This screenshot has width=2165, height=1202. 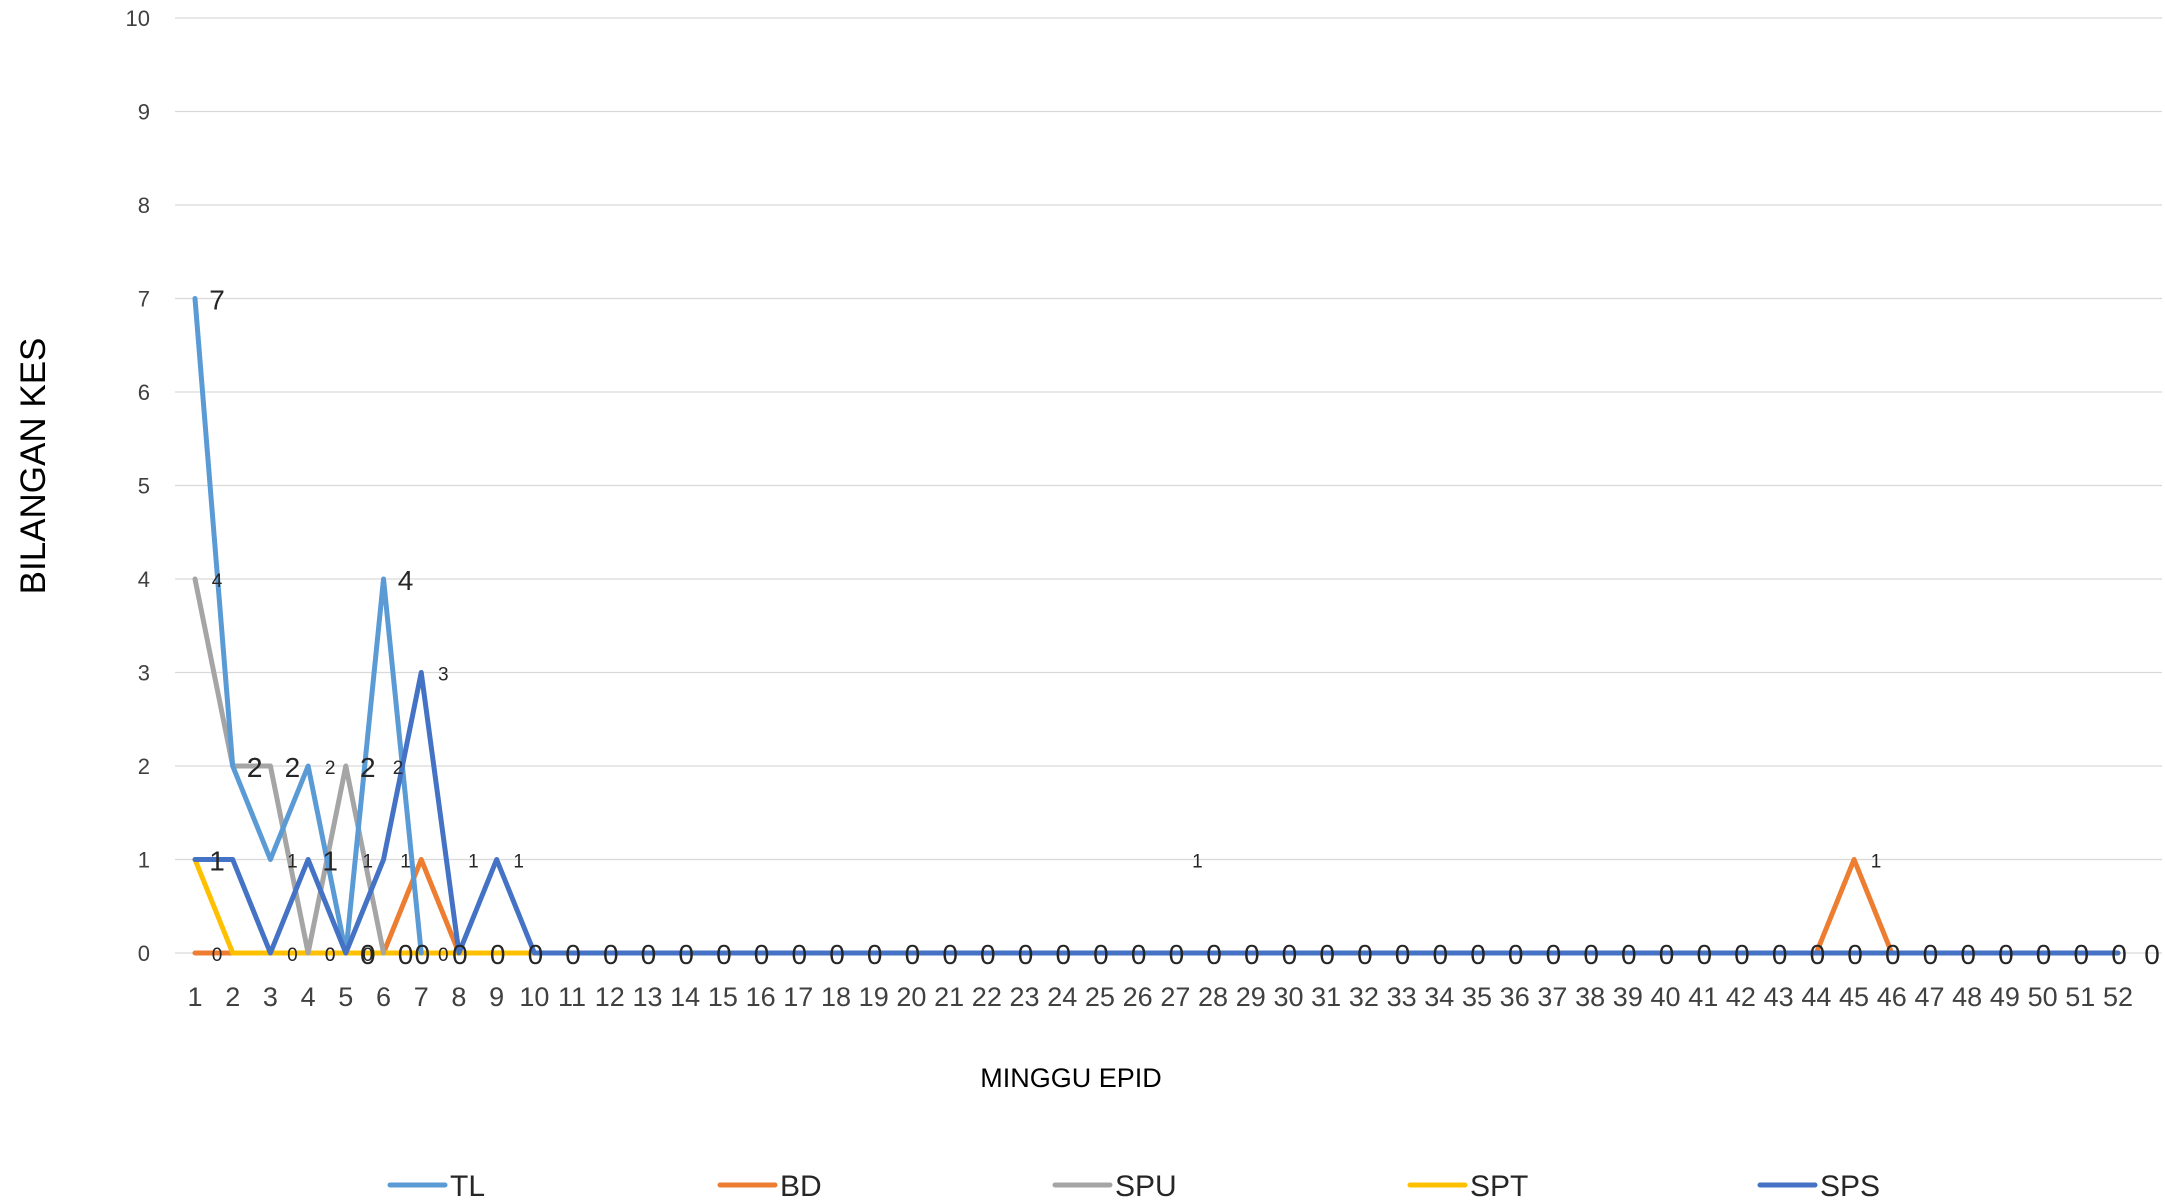 What do you see at coordinates (1666, 997) in the screenshot?
I see `x-tick-label: 40` at bounding box center [1666, 997].